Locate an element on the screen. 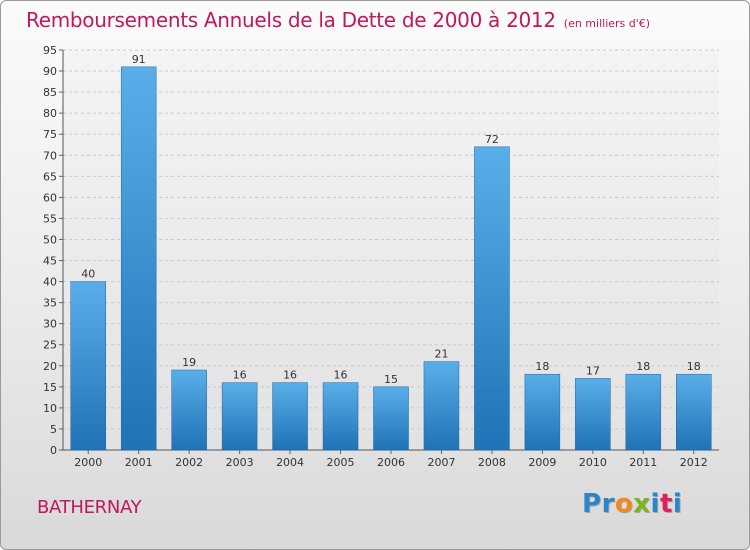 The width and height of the screenshot is (750, 550). x-tick-label: 2005 is located at coordinates (341, 462).